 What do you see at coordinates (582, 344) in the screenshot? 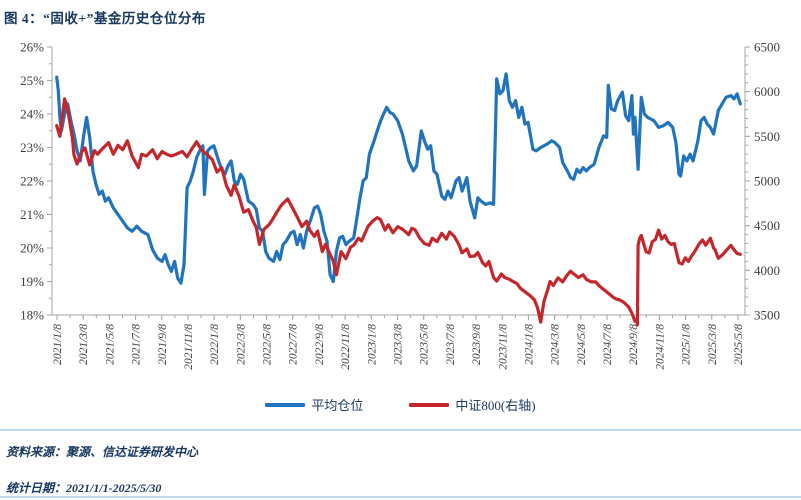
I see `svg-text: 2024/5/8` at bounding box center [582, 344].